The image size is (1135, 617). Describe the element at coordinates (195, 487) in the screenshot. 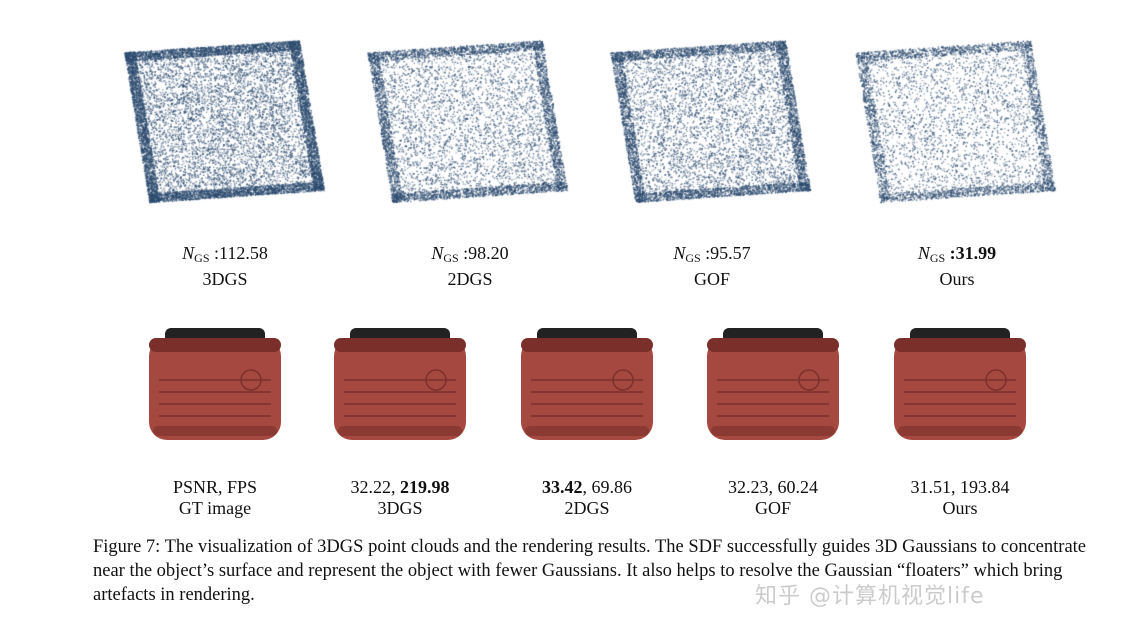

I see `metric-a: PSNR` at that location.